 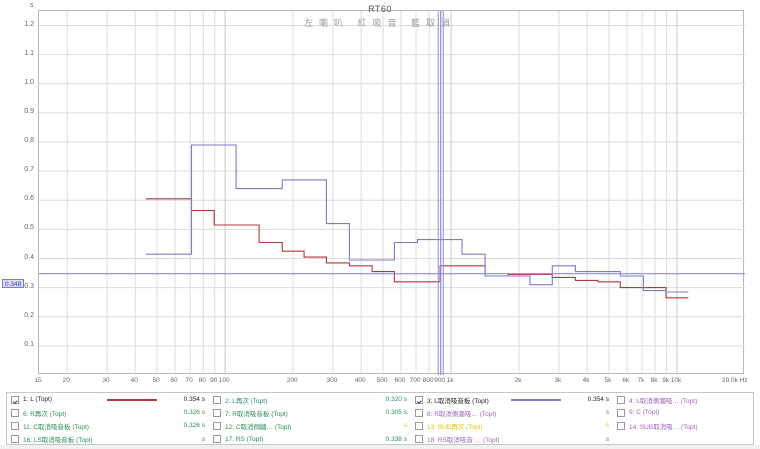 I want to click on legend-label: 9: C (Topt), so click(x=644, y=413).